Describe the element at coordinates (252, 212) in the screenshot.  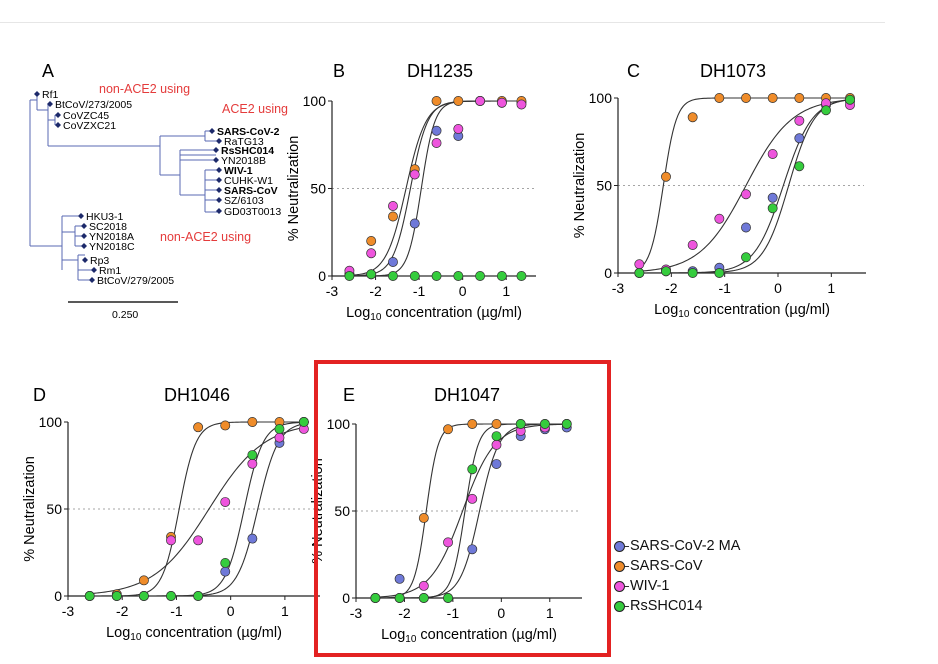
I see `tree-taxon-label: GD03T0013` at that location.